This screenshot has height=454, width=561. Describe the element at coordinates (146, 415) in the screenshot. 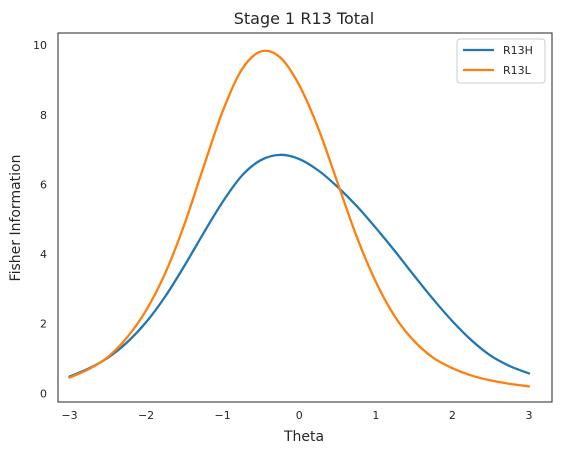

I see `x-tick-label: −2` at that location.